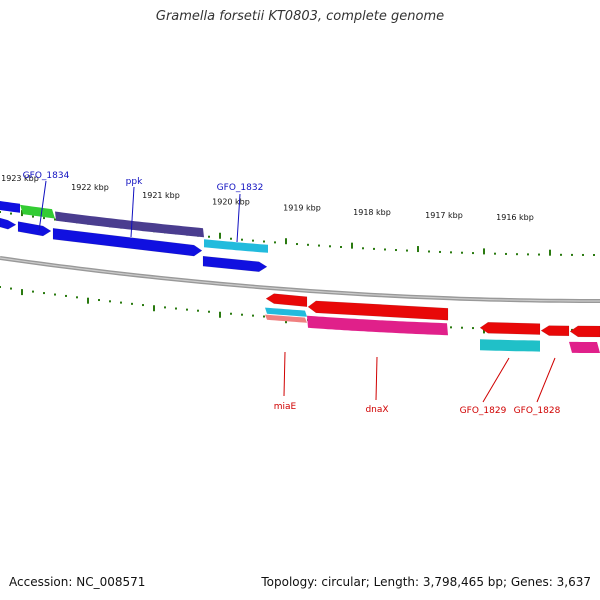  I want to click on ruler-label-1920-kbp: 1920 kbp, so click(231, 202).